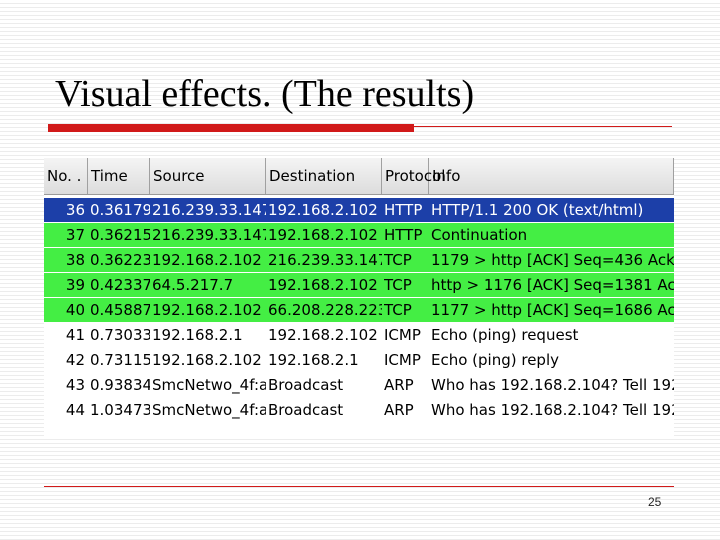  I want to click on packet-cell-no: 36, so click(75, 210).